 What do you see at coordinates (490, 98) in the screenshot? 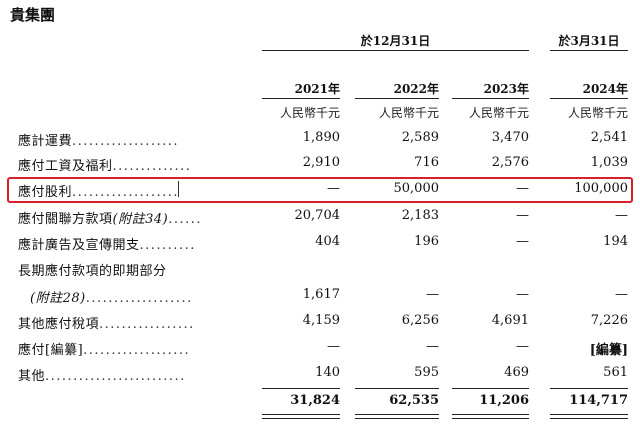
I see `year-underline-2023` at bounding box center [490, 98].